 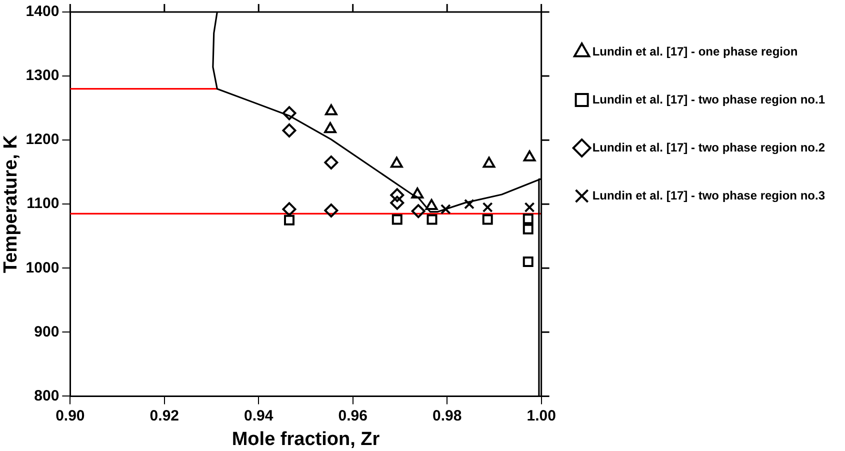 I want to click on x-tick-label: 0.96, so click(x=353, y=415).